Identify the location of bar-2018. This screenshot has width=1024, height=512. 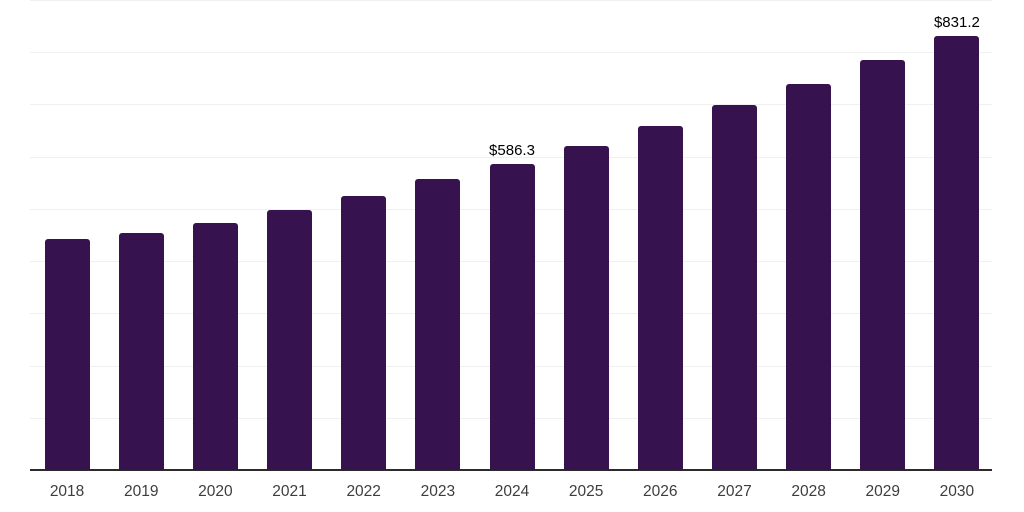
(67, 354).